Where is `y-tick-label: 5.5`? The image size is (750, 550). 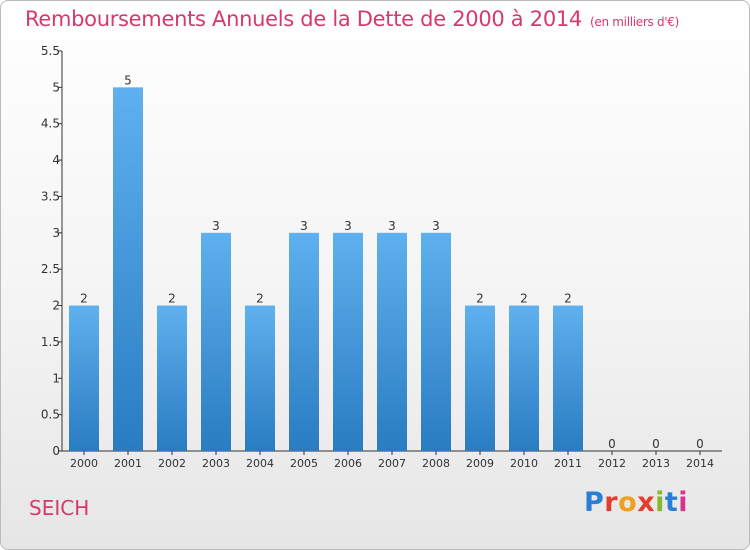 y-tick-label: 5.5 is located at coordinates (50, 51).